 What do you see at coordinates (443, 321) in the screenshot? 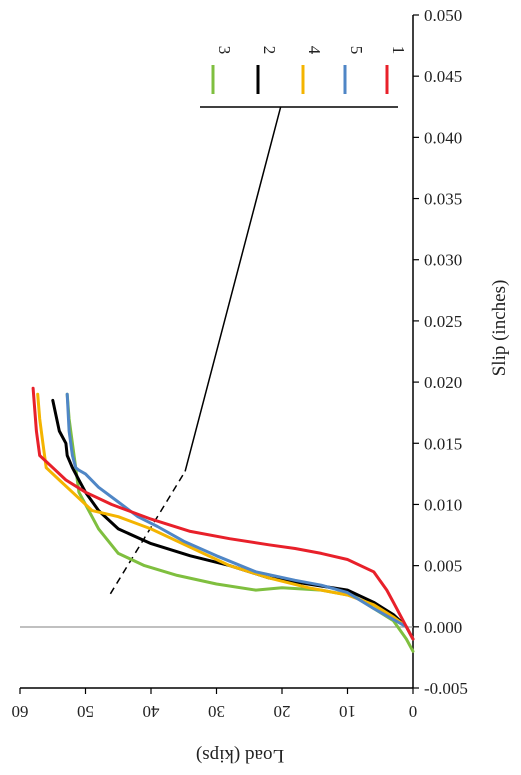
I see `y-tick-label: 0.025` at bounding box center [443, 321].